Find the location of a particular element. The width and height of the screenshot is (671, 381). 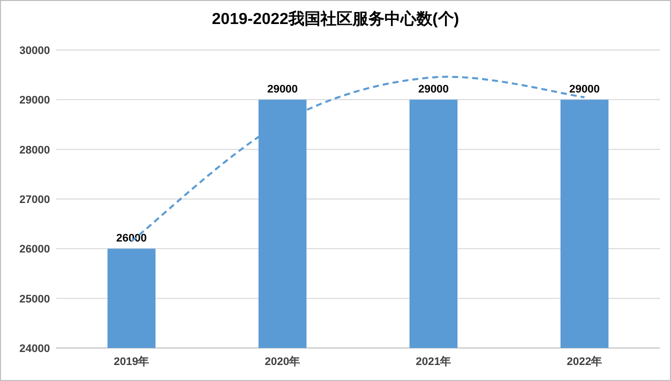

y-tick-label: 29000 is located at coordinates (34, 100).